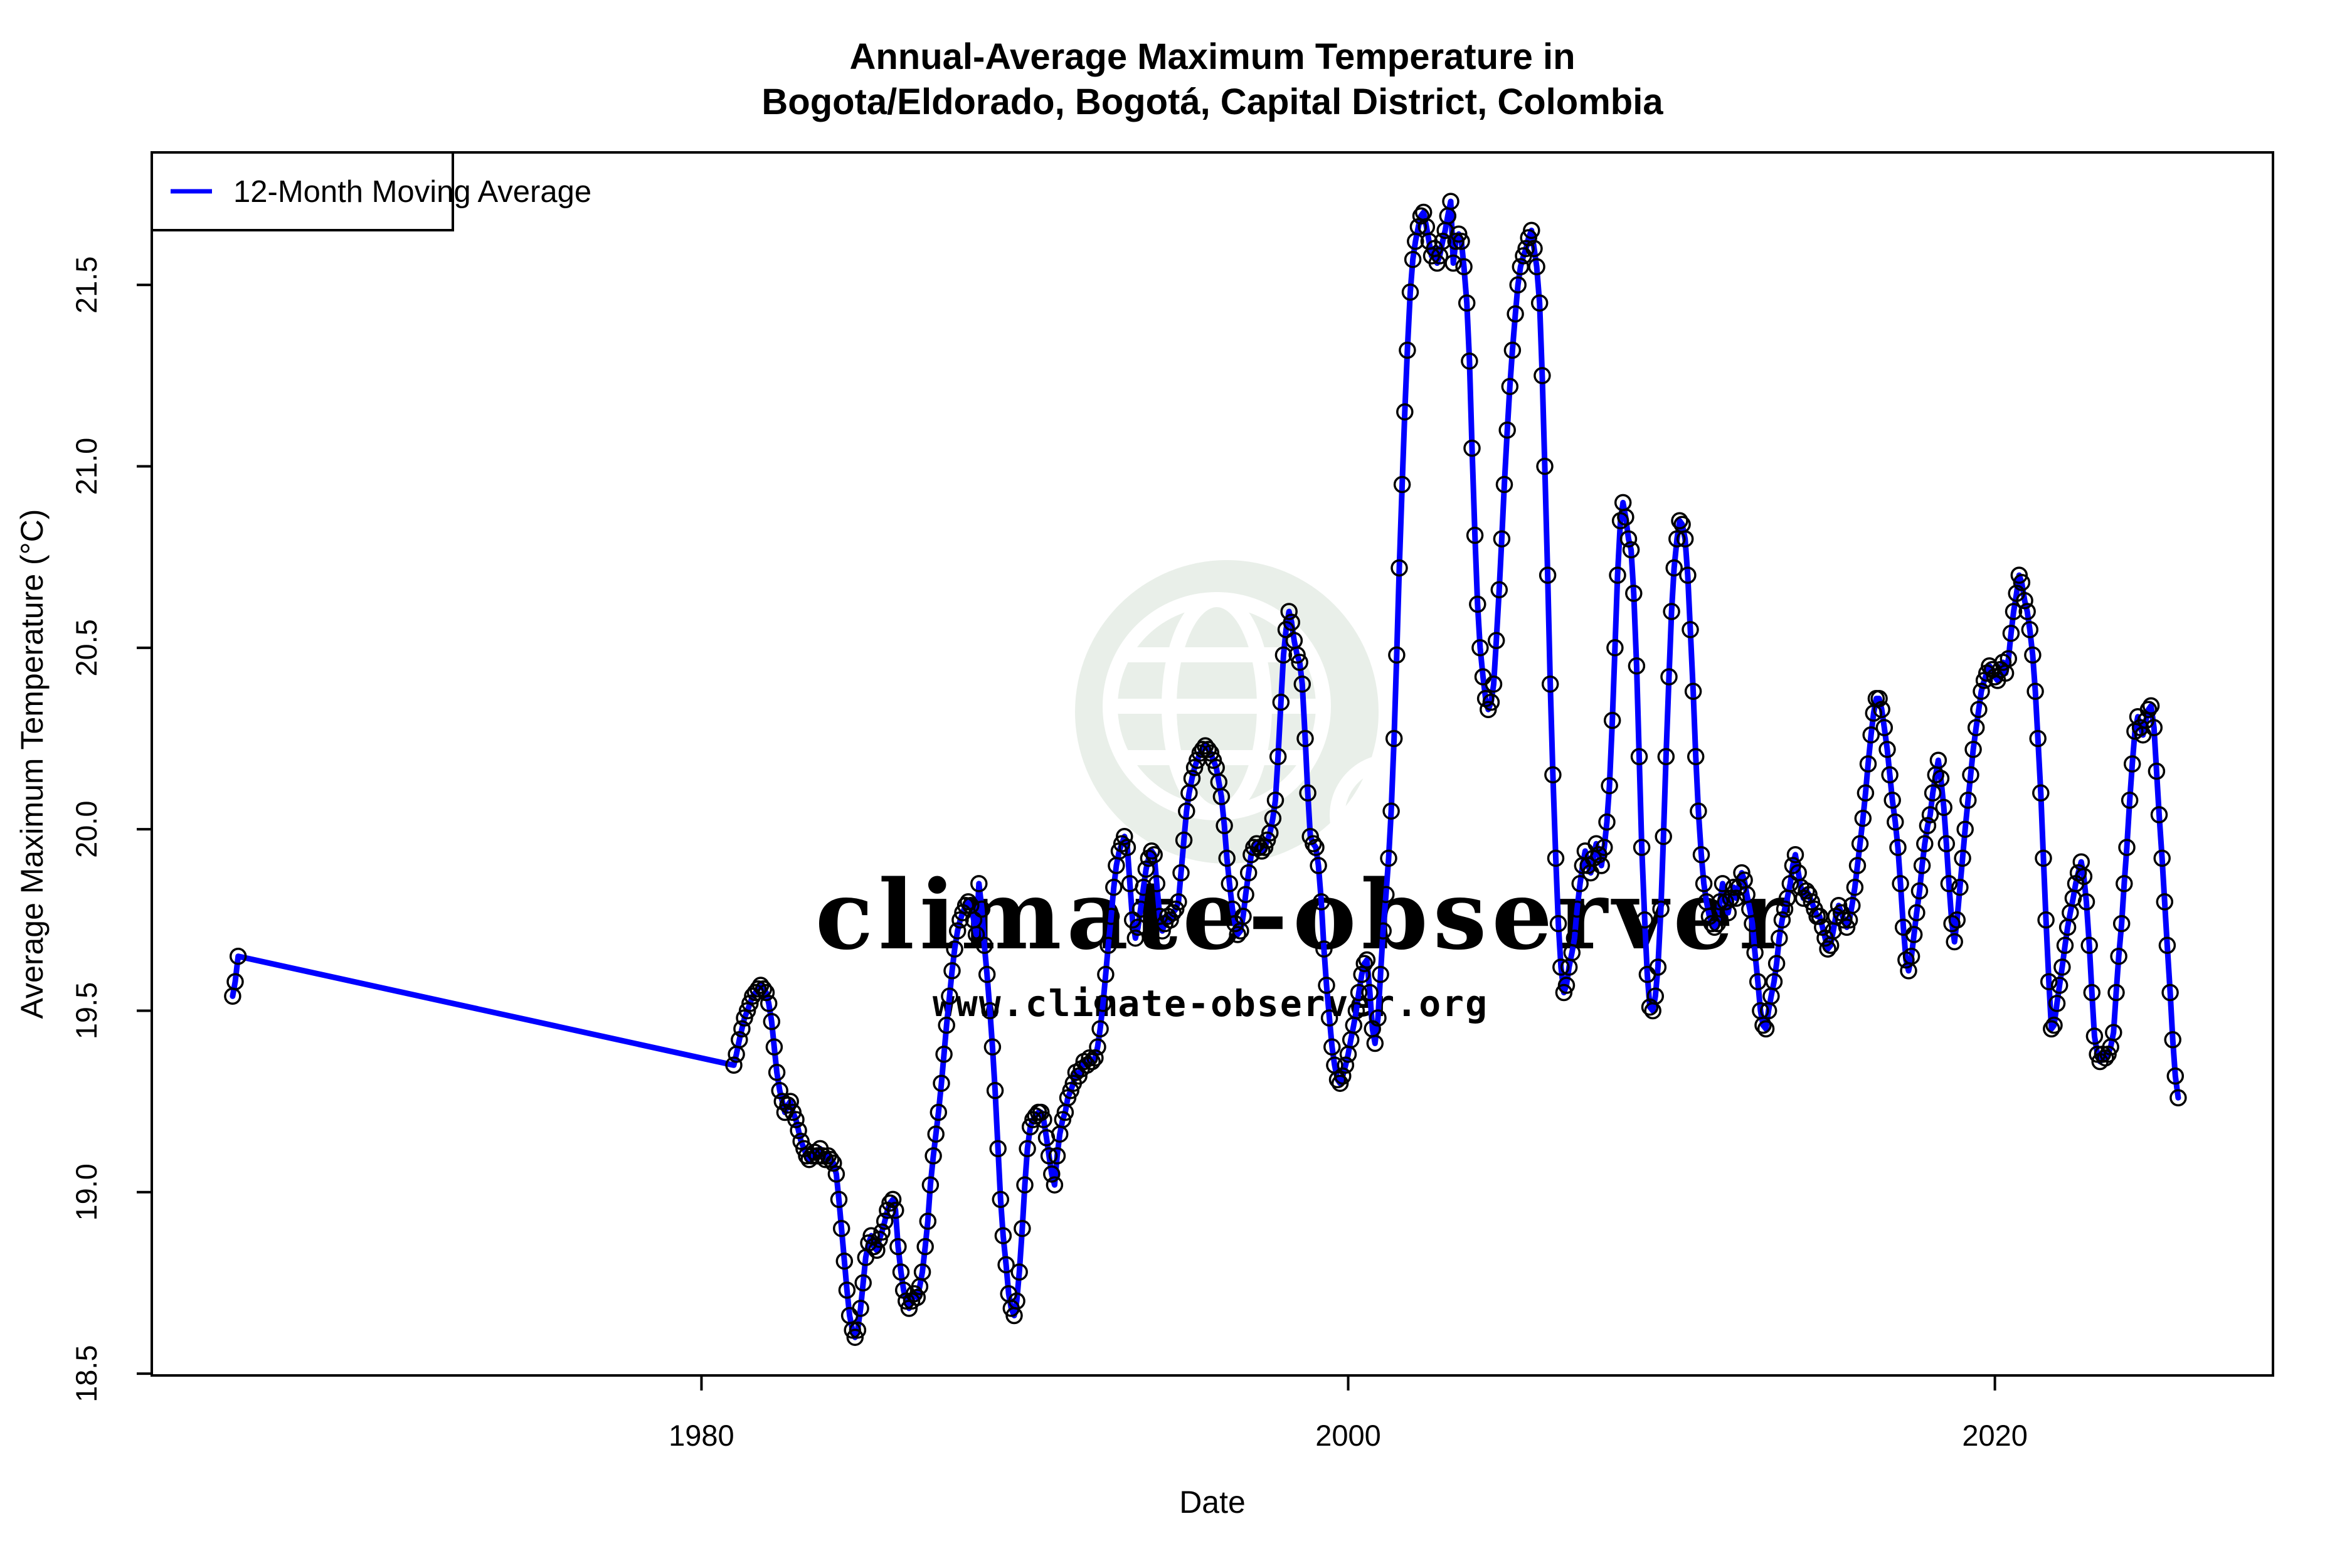  Describe the element at coordinates (86, 648) in the screenshot. I see `y-tick-label: 20.5` at that location.